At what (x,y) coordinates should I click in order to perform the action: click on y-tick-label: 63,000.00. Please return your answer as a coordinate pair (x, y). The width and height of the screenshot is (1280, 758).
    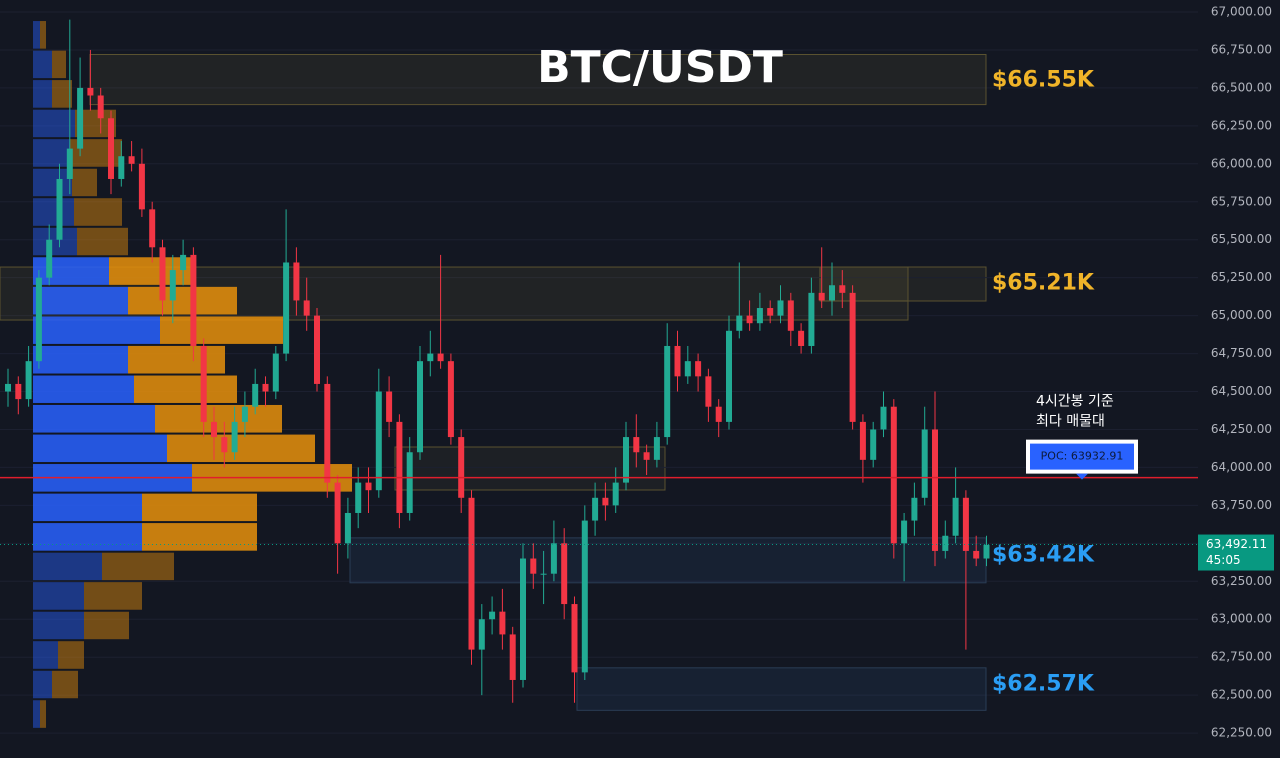
    Looking at the image, I should click on (1241, 619).